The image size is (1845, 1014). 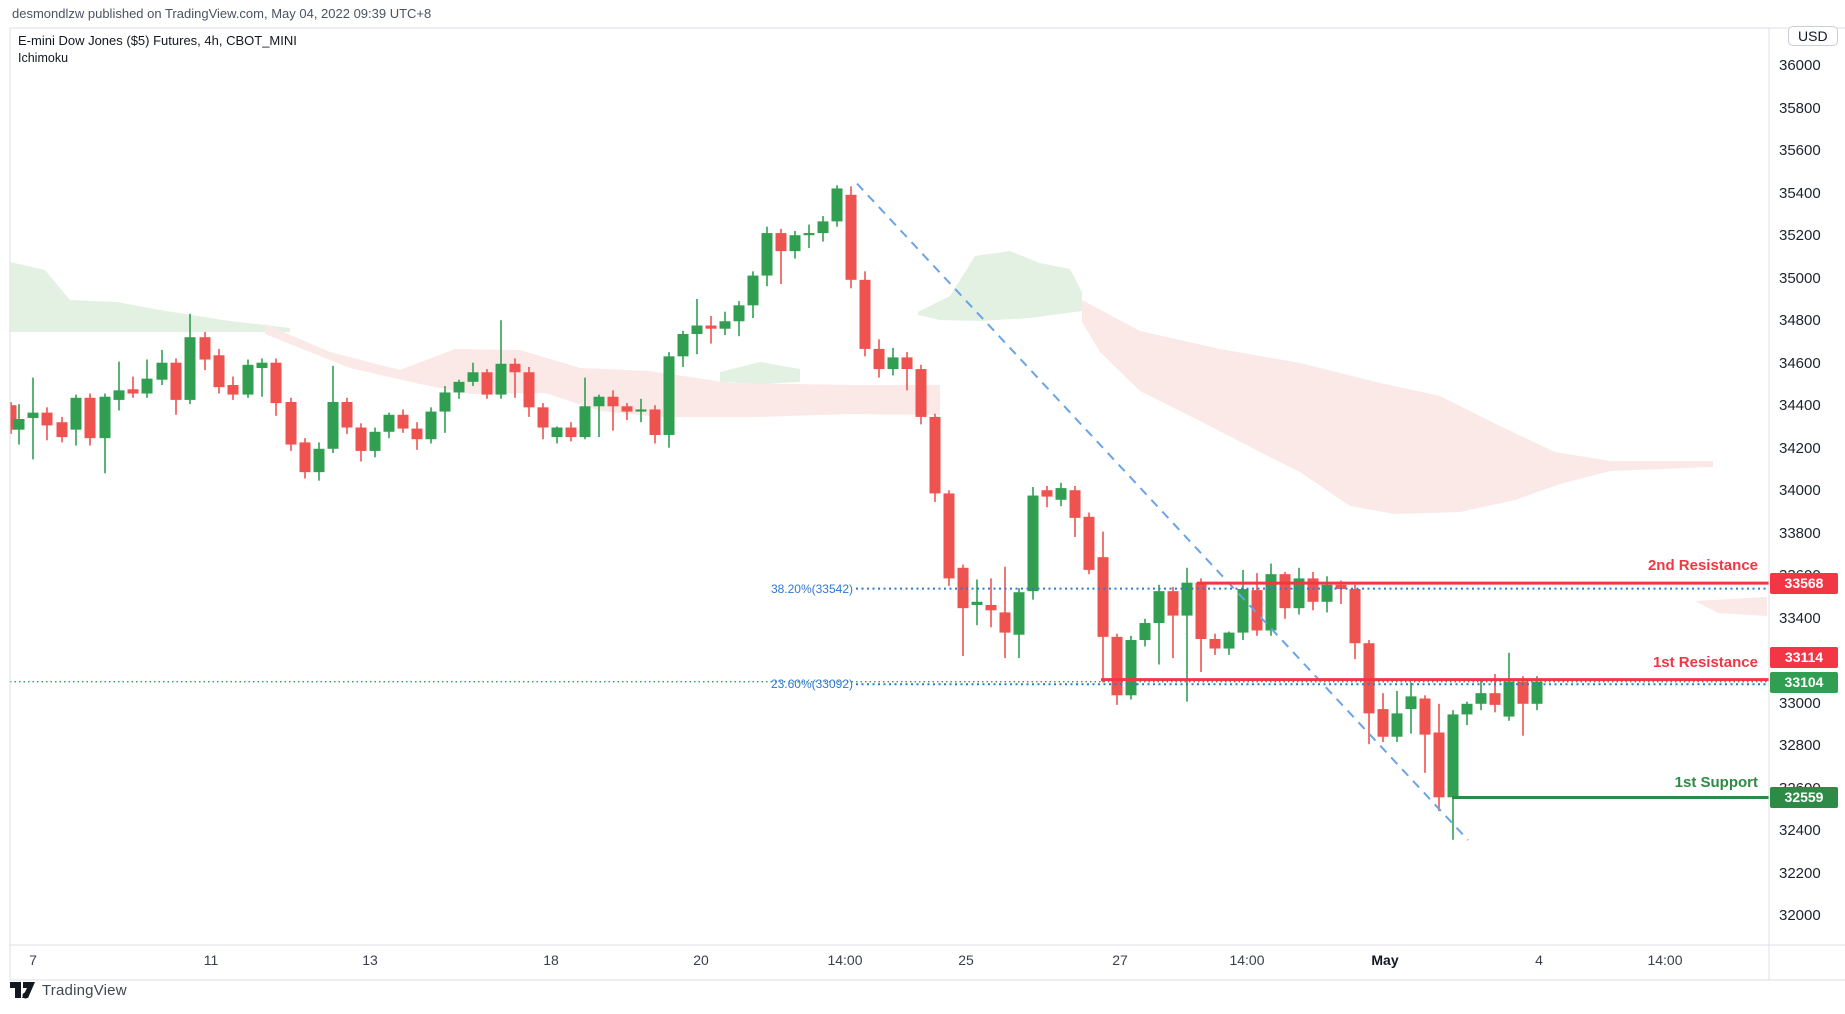 What do you see at coordinates (1120, 960) in the screenshot?
I see `time-tick: 27` at bounding box center [1120, 960].